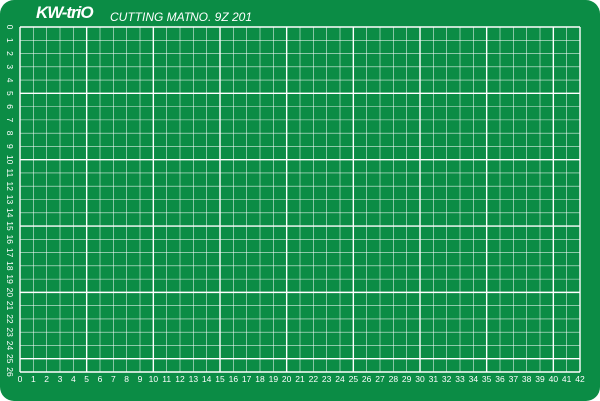 This screenshot has height=401, width=600. Describe the element at coordinates (567, 379) in the screenshot. I see `x-scale-label: 41` at that location.